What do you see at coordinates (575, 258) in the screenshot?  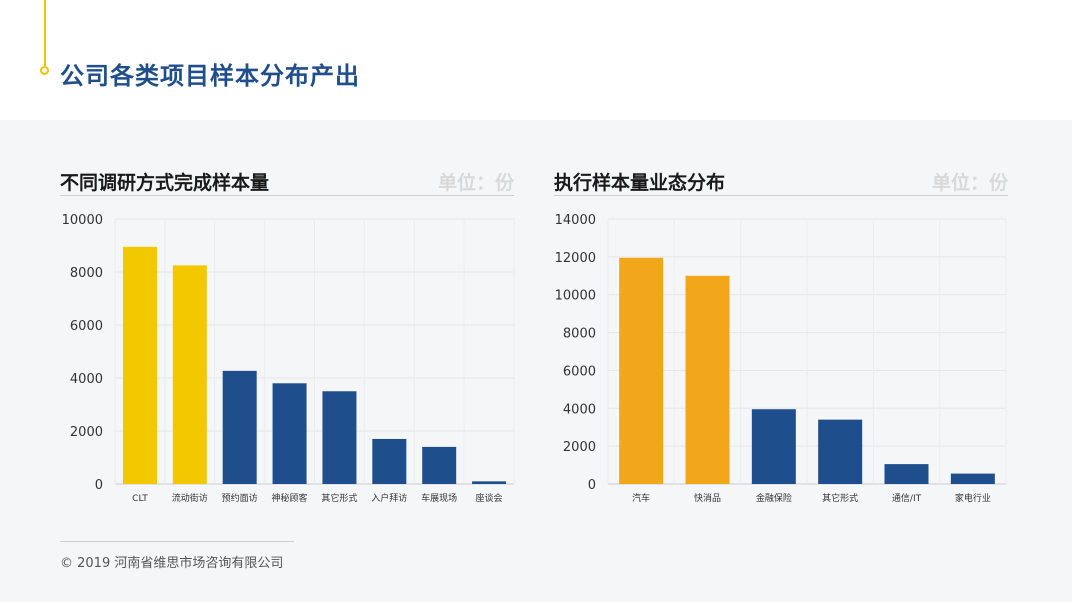 I see `y-tick-label: 12000` at bounding box center [575, 258].